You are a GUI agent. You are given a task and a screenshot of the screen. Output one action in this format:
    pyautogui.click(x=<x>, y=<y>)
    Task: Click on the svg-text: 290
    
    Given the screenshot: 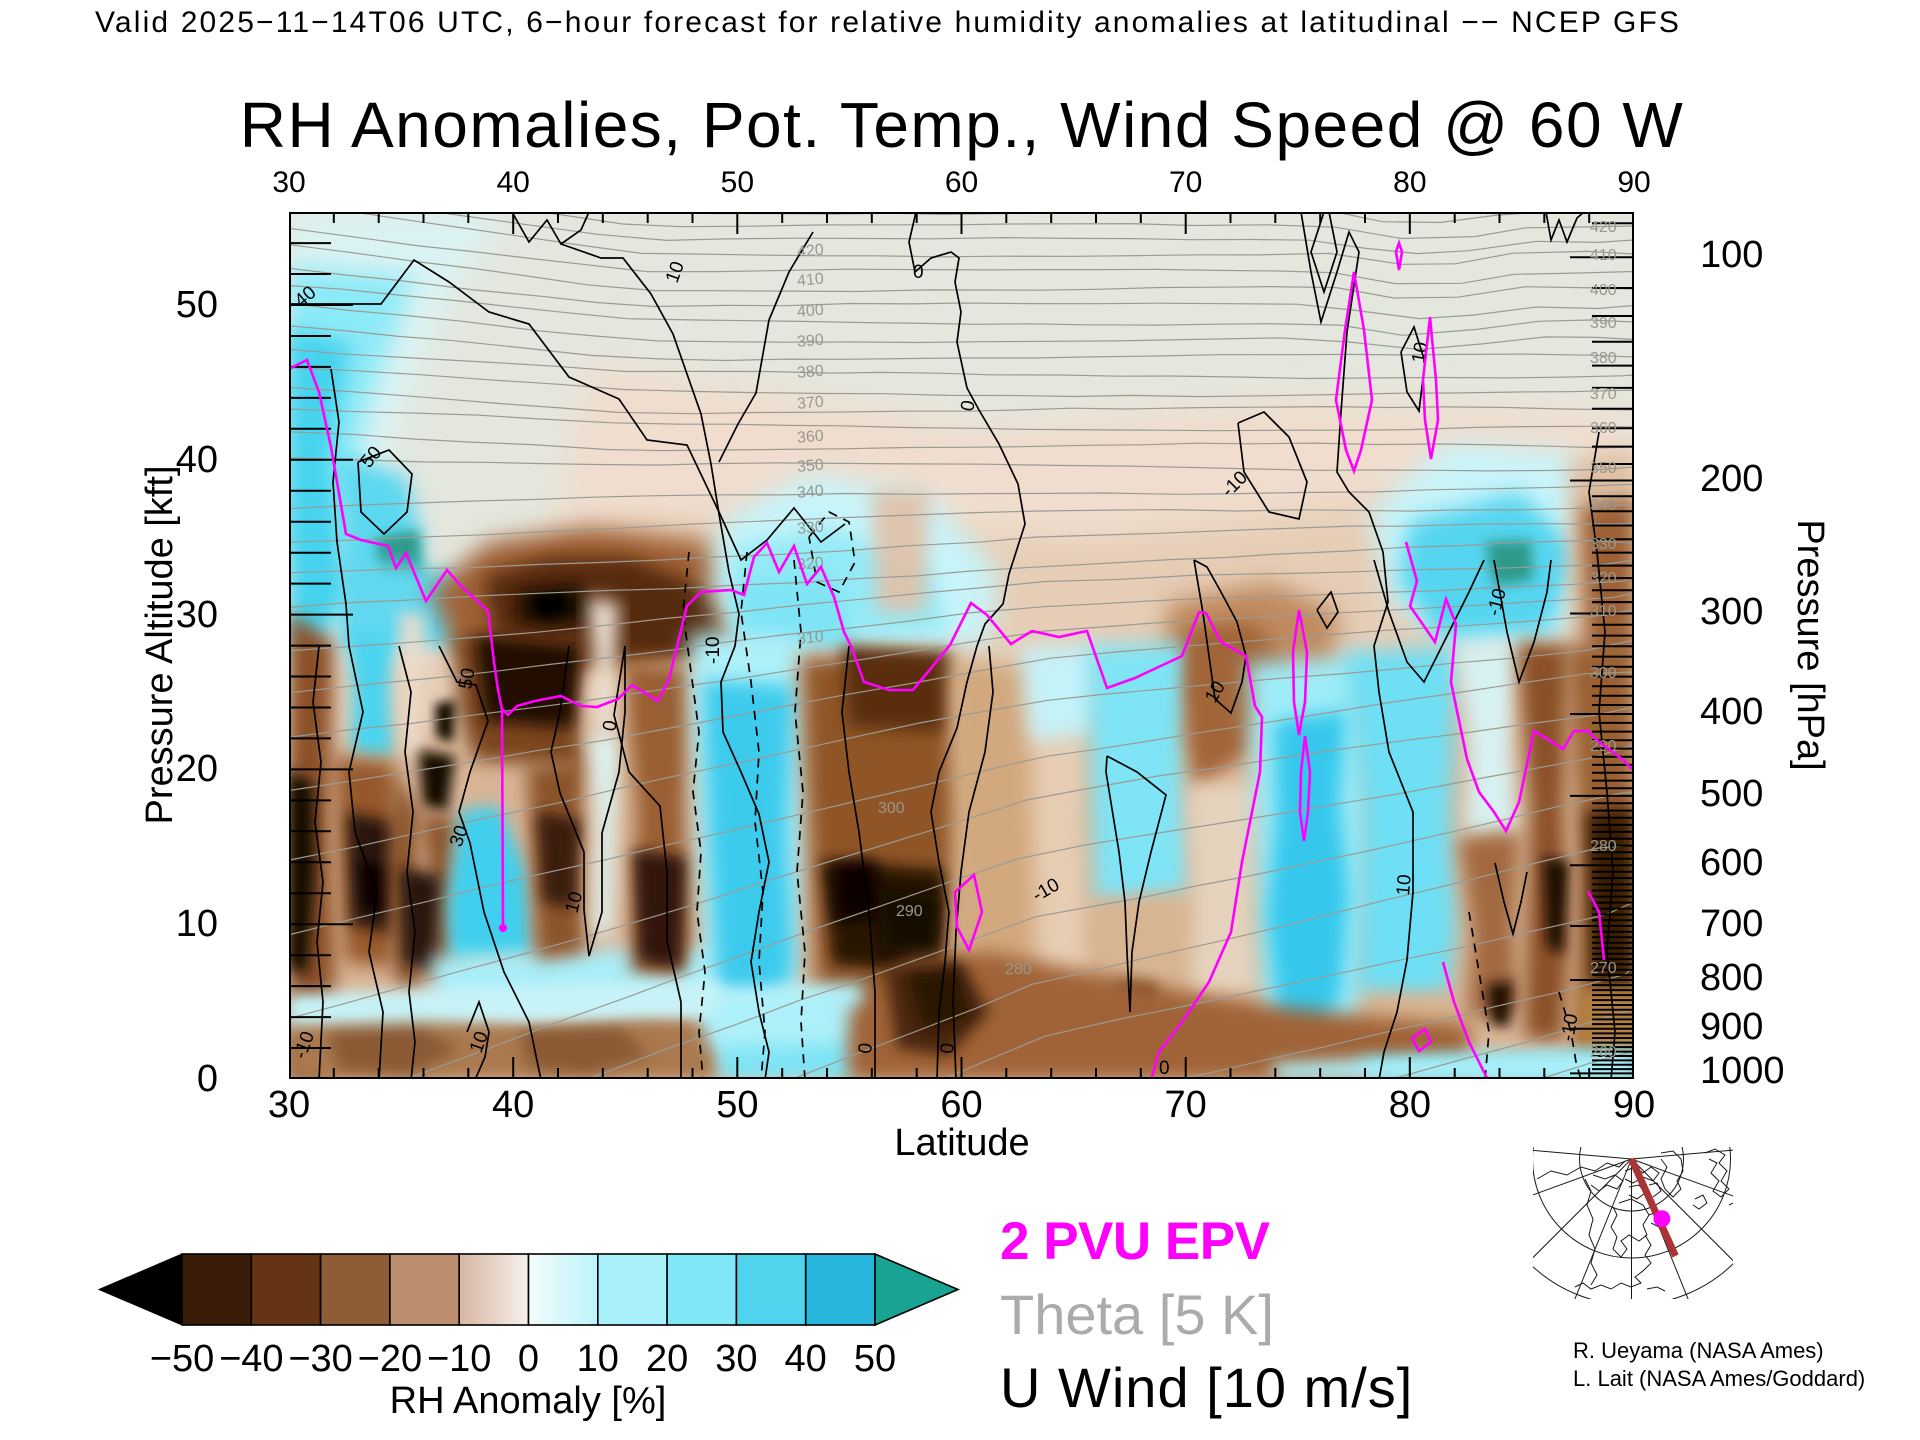 What is the action you would take?
    pyautogui.click(x=909, y=911)
    